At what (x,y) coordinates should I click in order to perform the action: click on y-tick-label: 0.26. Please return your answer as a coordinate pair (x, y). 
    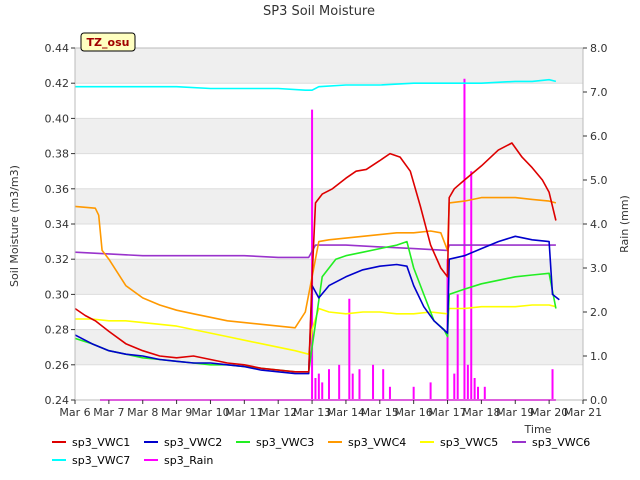
    Looking at the image, I should click on (57, 365).